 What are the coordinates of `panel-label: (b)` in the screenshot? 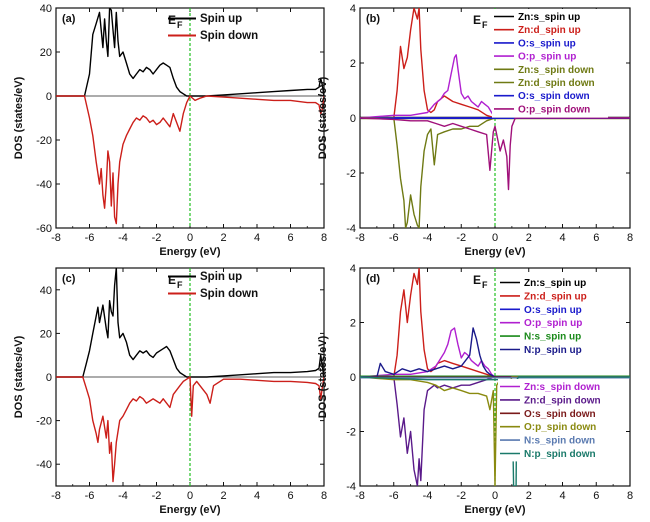 It's located at (373, 19).